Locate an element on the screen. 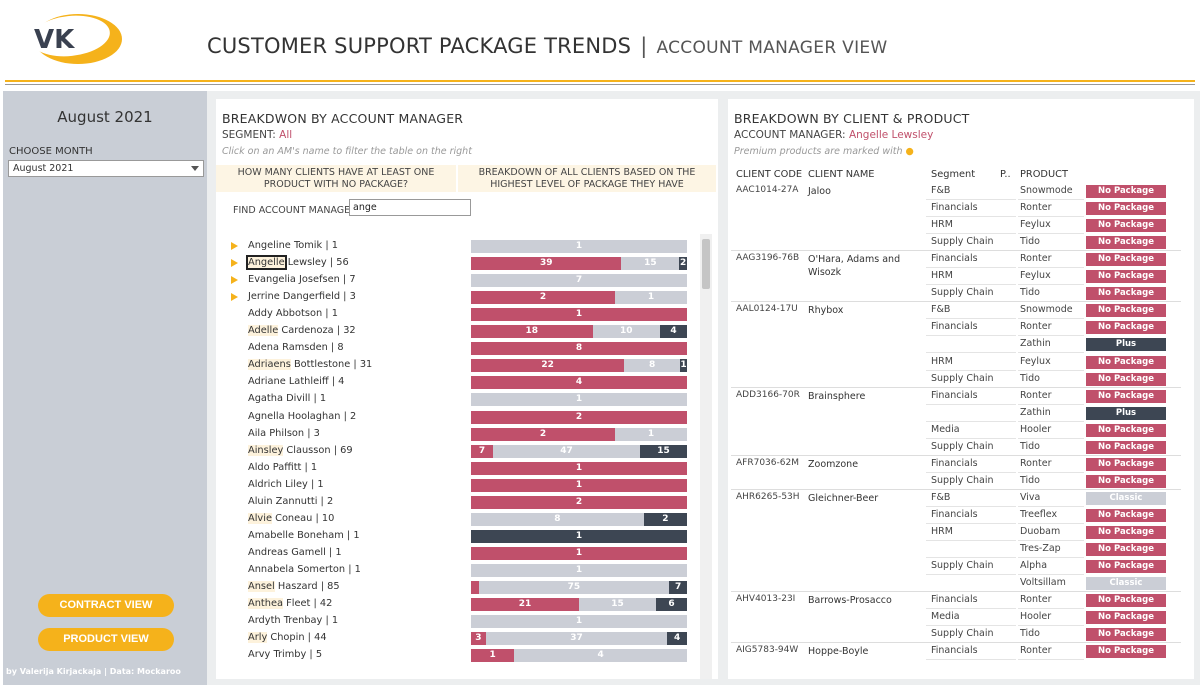  am-row: Evangelia Josefsen | 7 7 is located at coordinates (461, 280).